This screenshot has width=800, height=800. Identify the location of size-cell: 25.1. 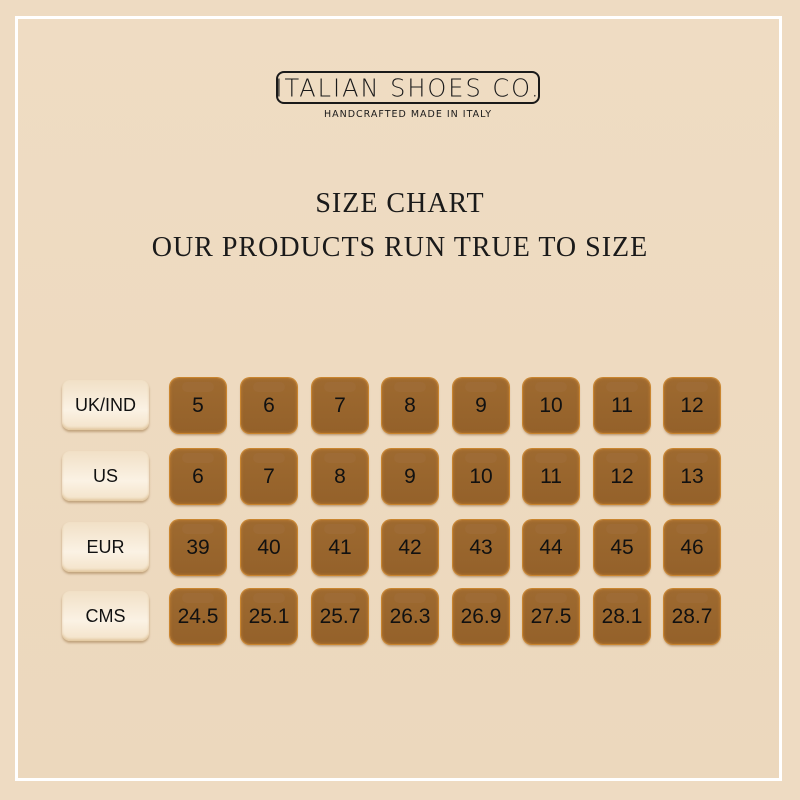
(269, 616).